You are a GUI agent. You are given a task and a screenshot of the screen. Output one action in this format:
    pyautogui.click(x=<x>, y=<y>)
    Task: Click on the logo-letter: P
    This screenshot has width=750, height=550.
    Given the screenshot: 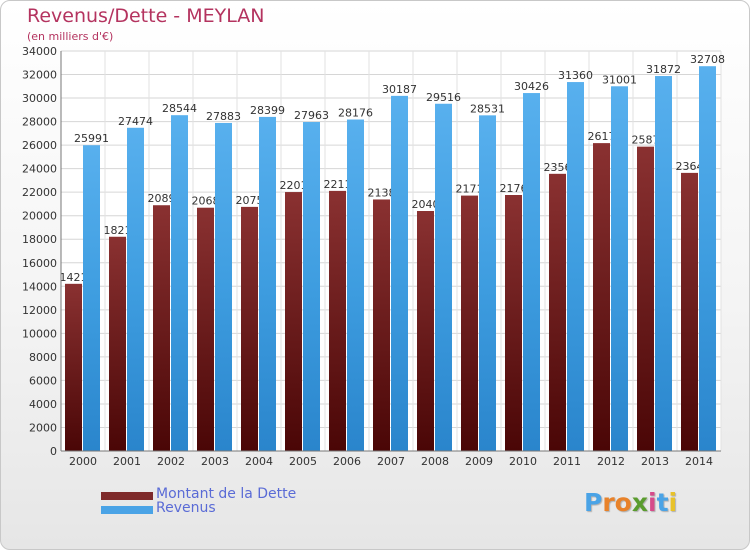 What is the action you would take?
    pyautogui.click(x=593, y=502)
    